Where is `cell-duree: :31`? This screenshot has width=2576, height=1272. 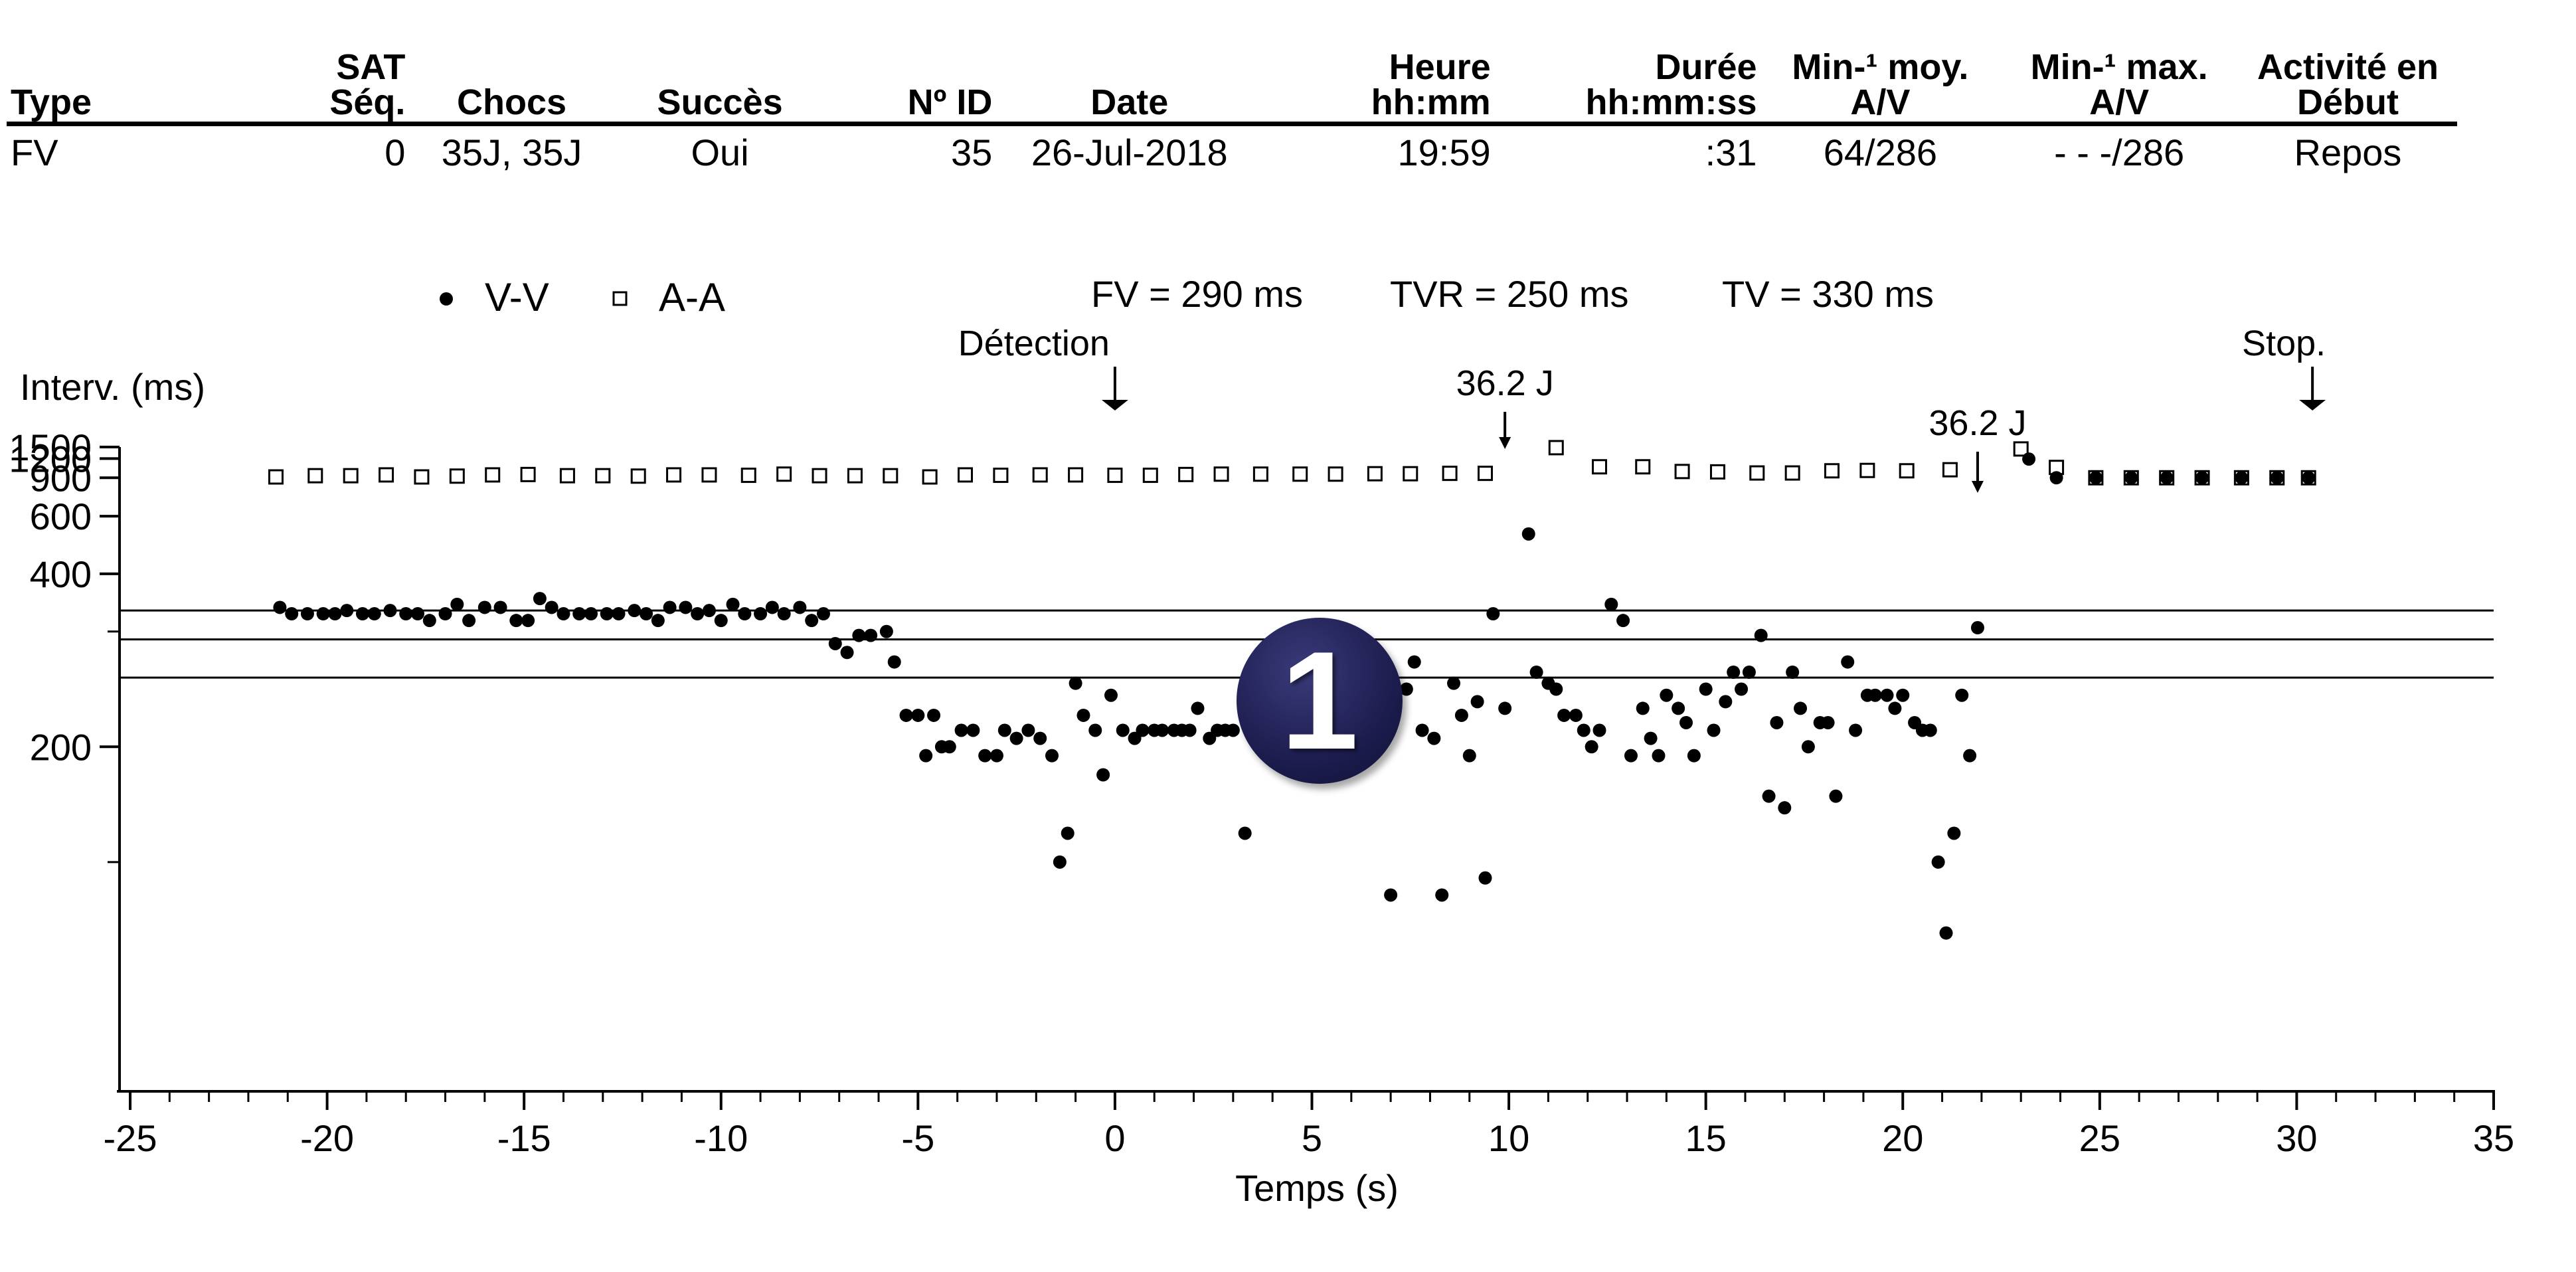
cell-duree: :31 is located at coordinates (1731, 152).